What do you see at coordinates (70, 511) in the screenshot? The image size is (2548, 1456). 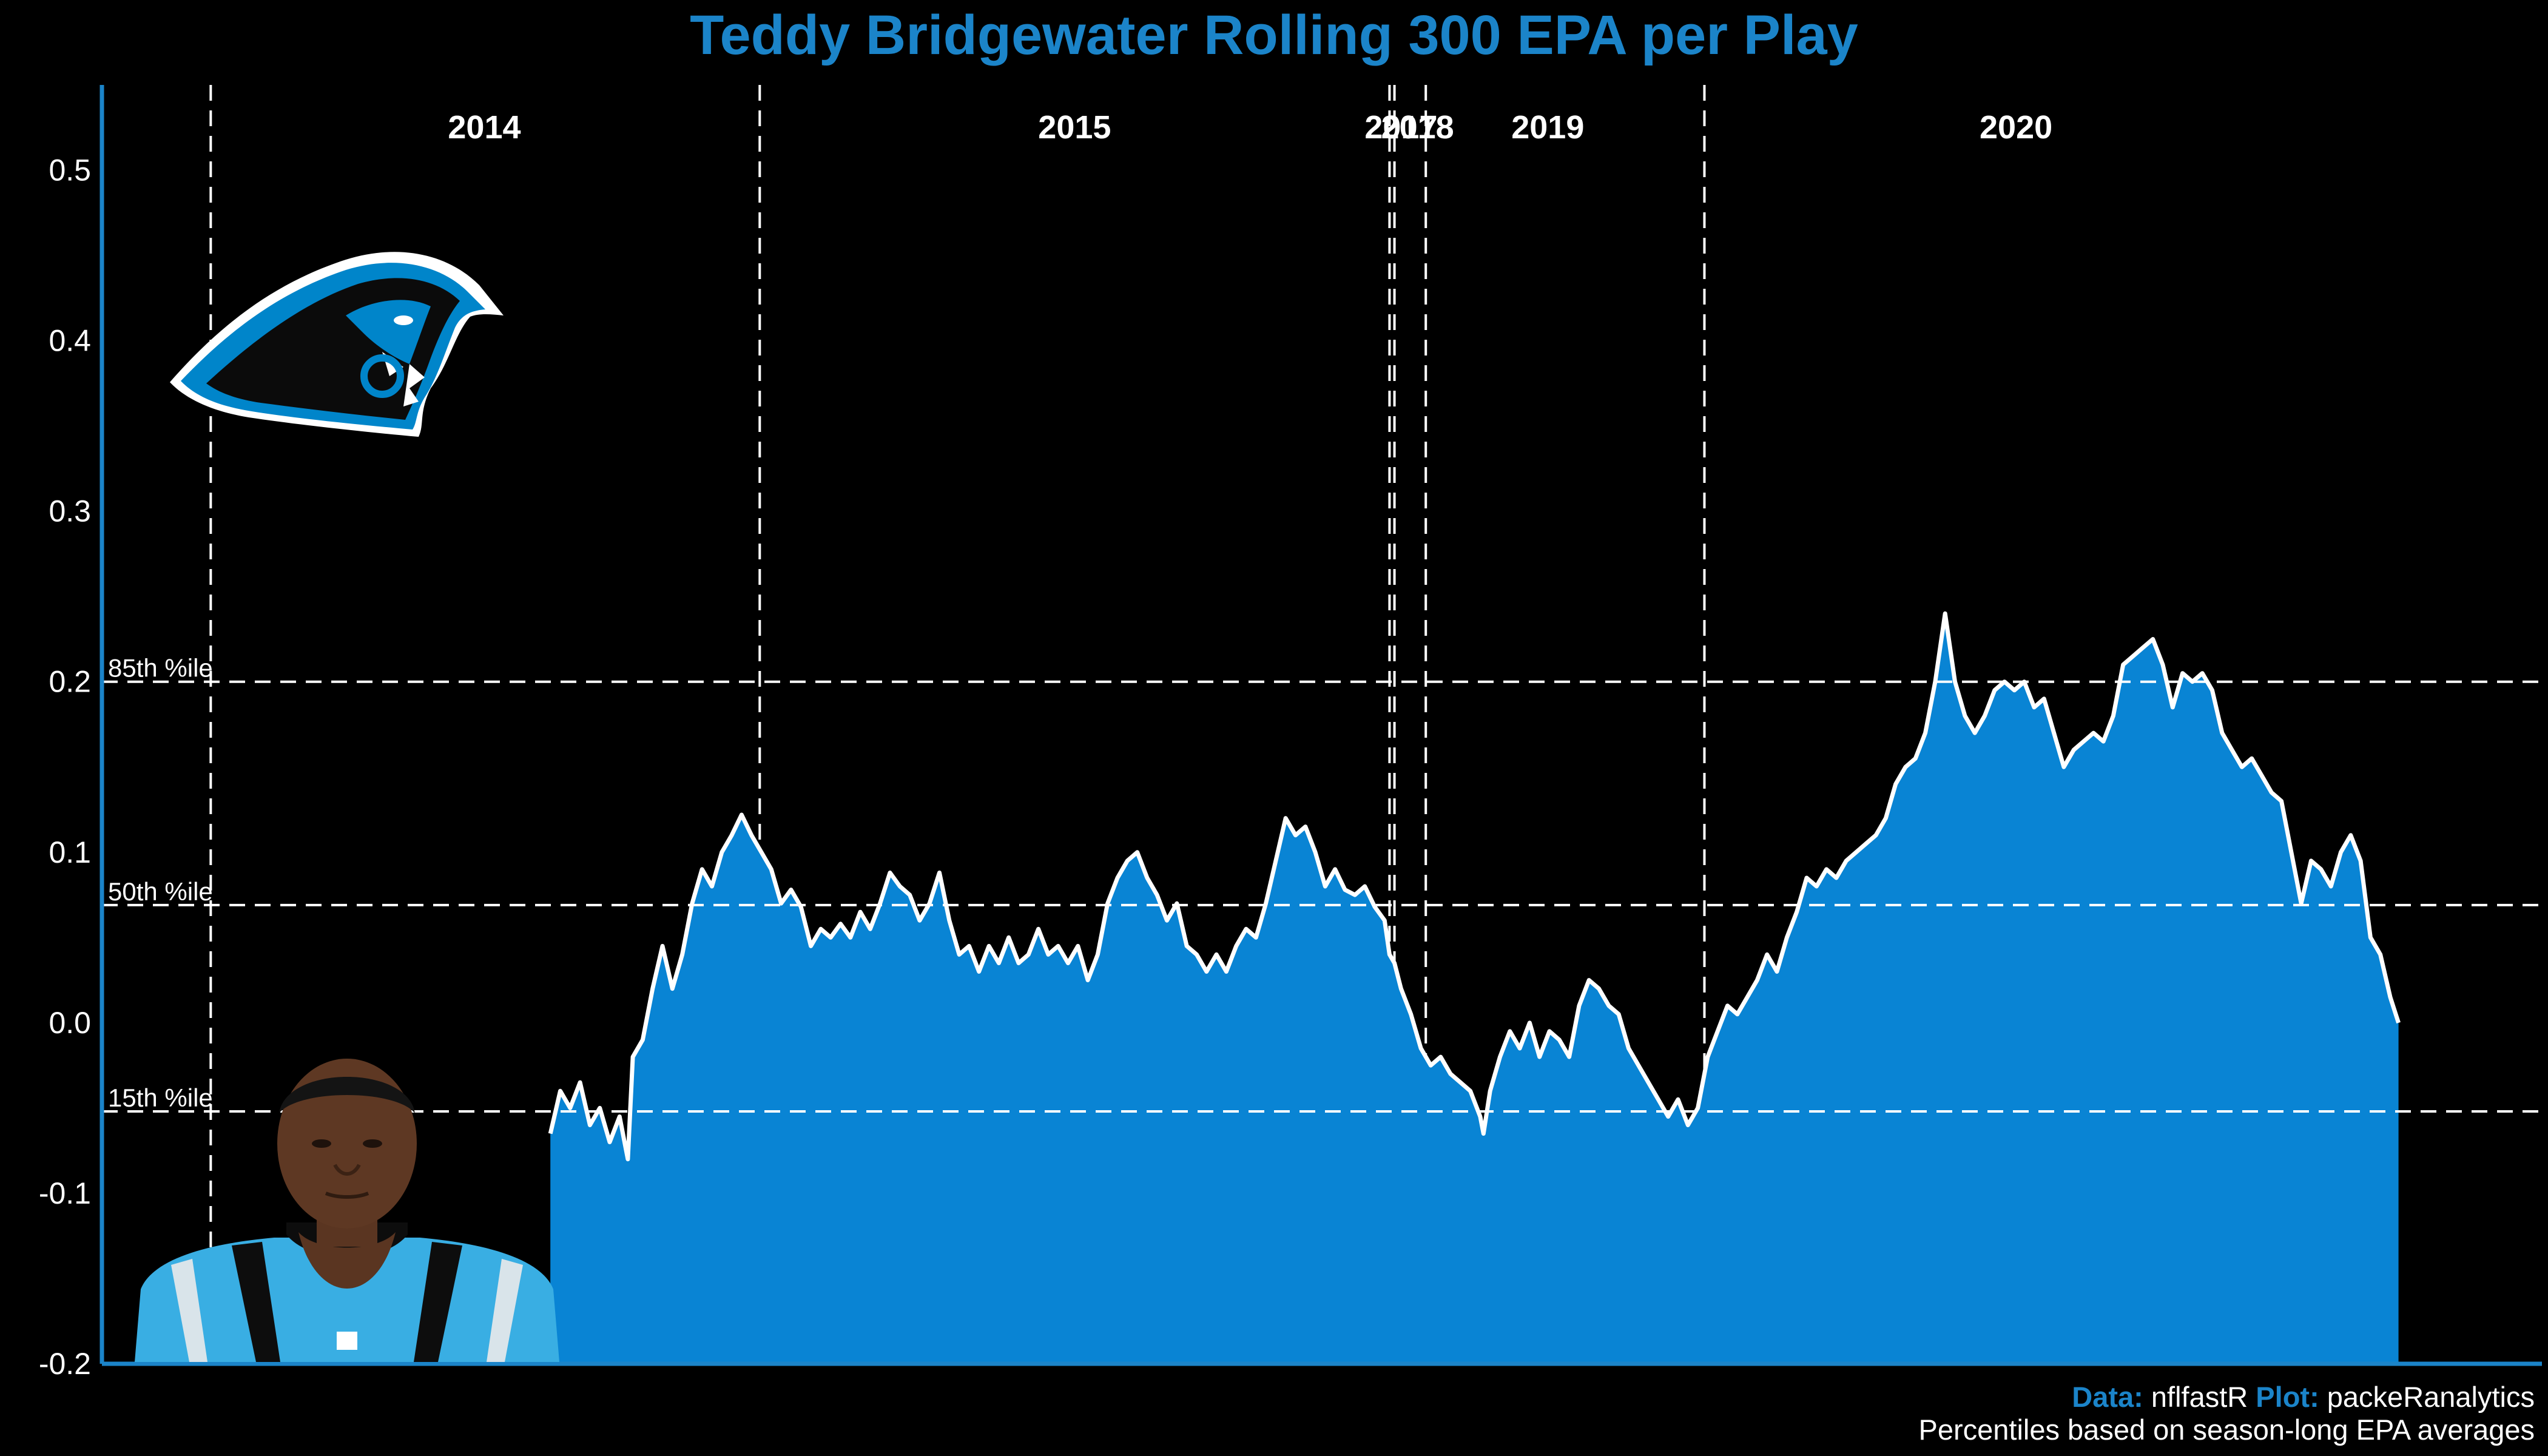 I see `y-tick-label: 0.3` at bounding box center [70, 511].